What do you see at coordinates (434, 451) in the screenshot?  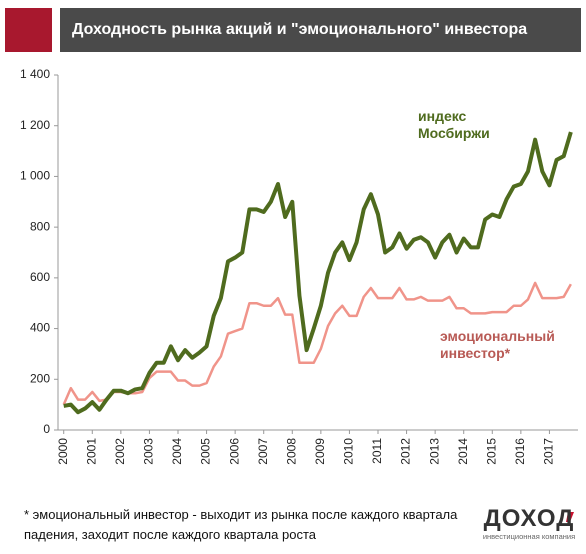 I see `x-tick-label: 2013` at bounding box center [434, 451].